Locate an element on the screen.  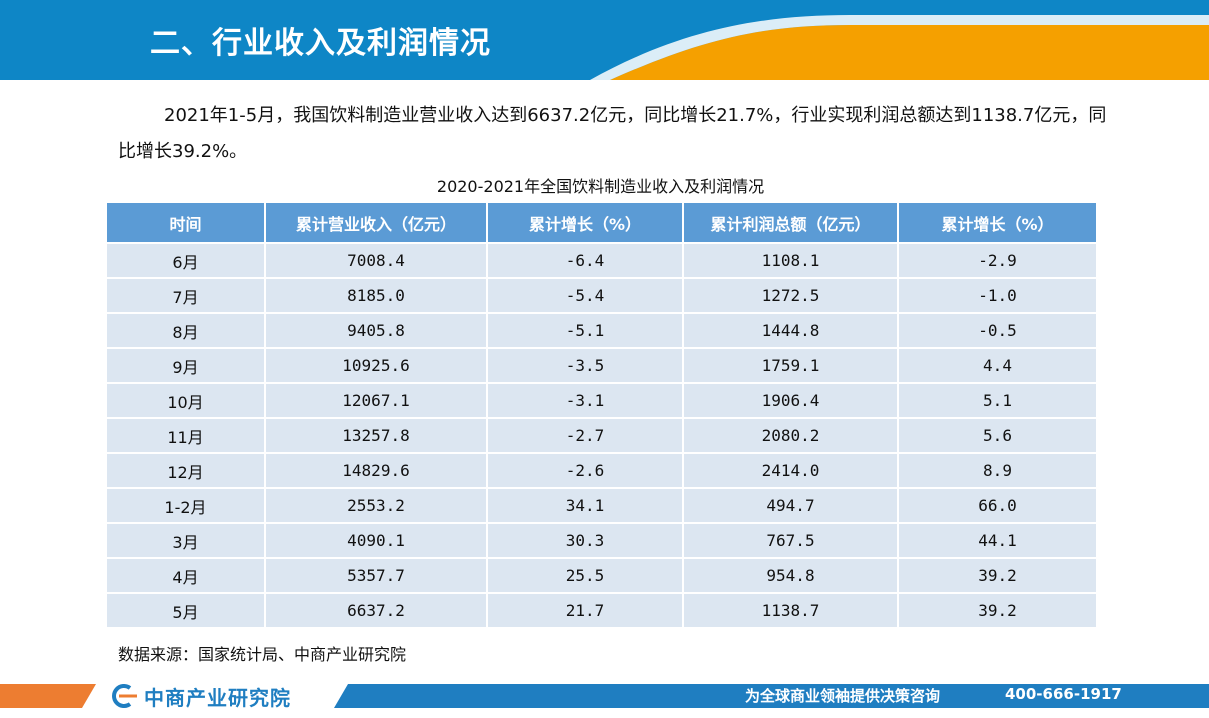
cell-time: 7月 is located at coordinates (185, 295).